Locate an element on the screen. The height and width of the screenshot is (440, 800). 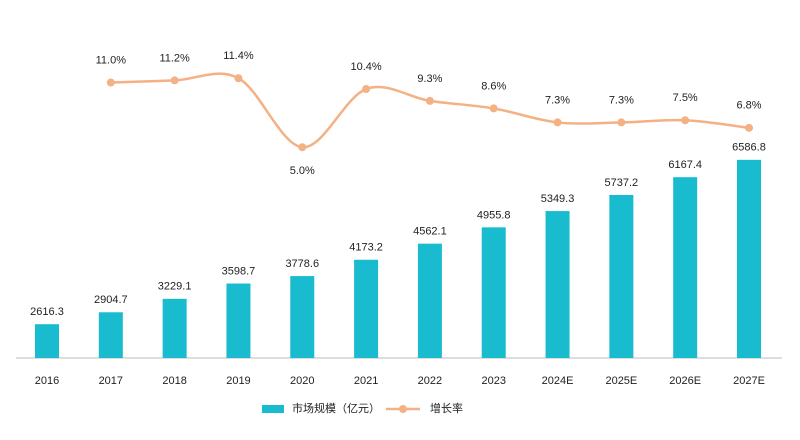
bar-label: 4562.1 is located at coordinates (430, 232).